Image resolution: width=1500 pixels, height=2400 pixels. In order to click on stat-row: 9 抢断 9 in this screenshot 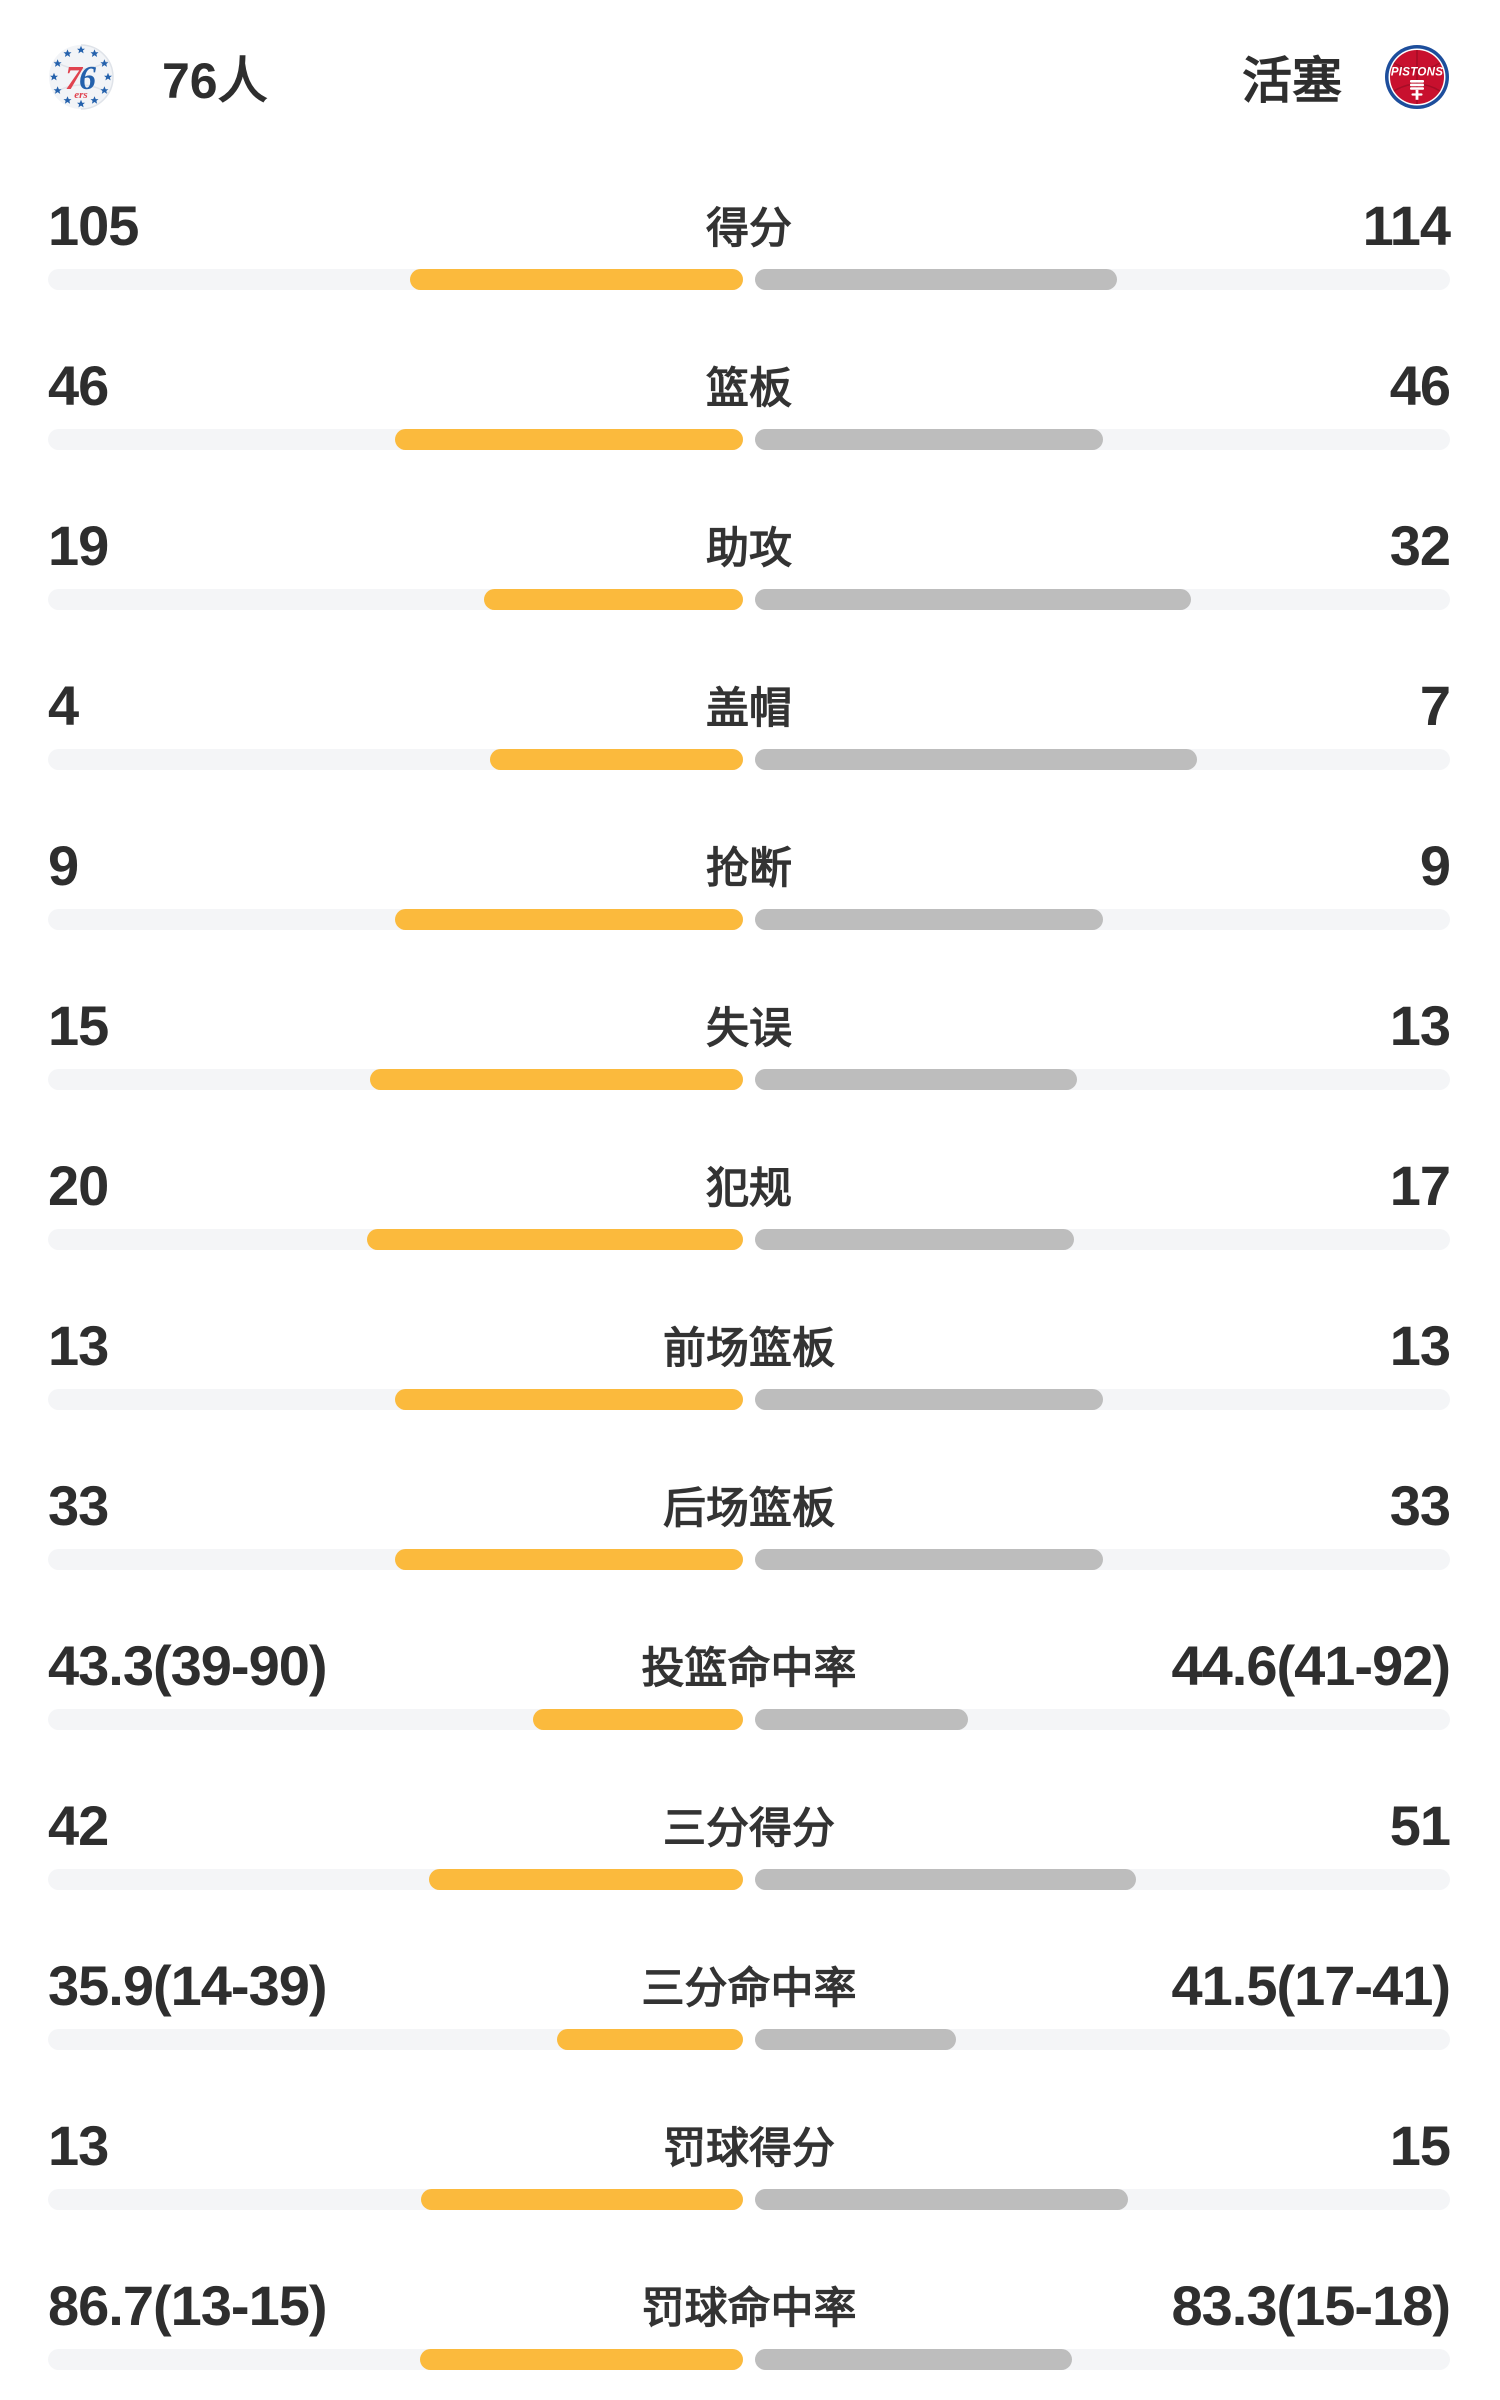, I will do `click(749, 881)`.